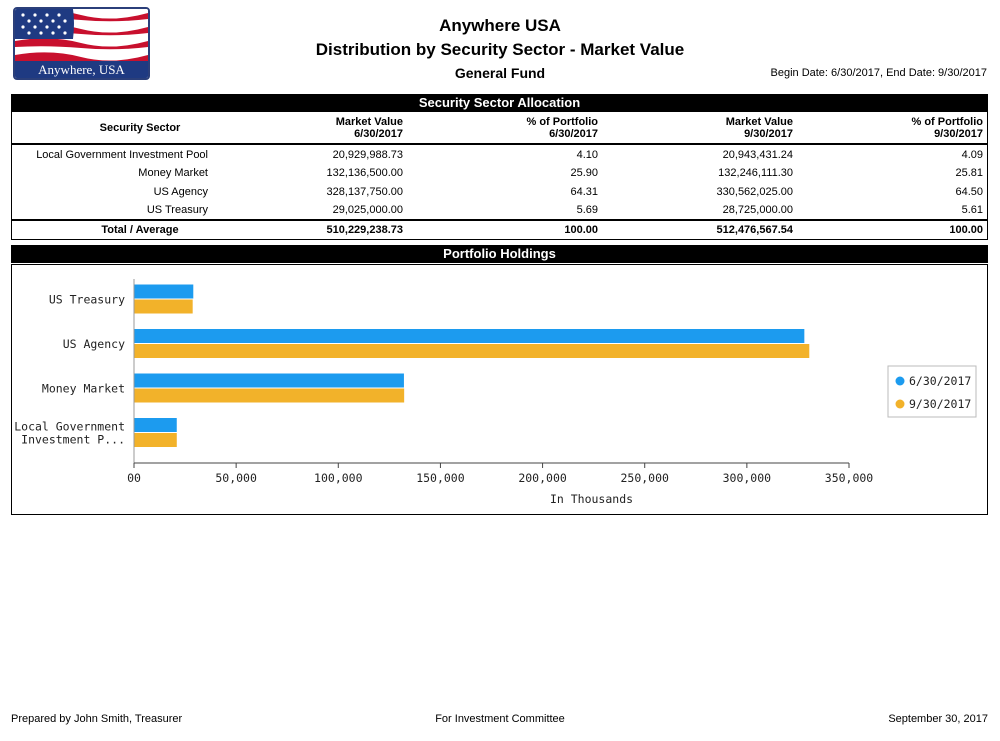 This screenshot has width=1000, height=741. What do you see at coordinates (969, 172) in the screenshot?
I see `cell-pct-end: 25.81` at bounding box center [969, 172].